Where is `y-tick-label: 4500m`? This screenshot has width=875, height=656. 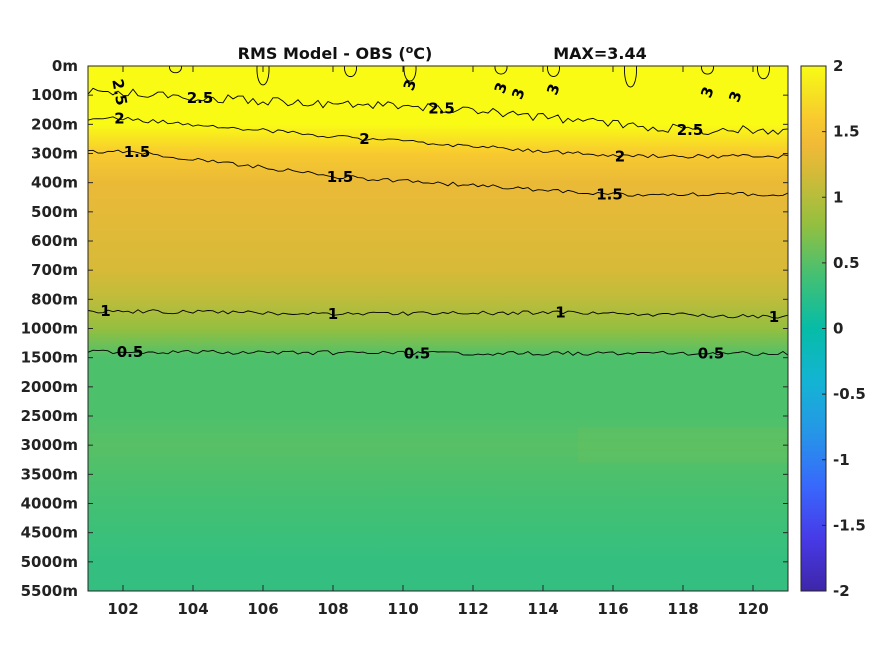
y-tick-label: 4500m is located at coordinates (49, 533).